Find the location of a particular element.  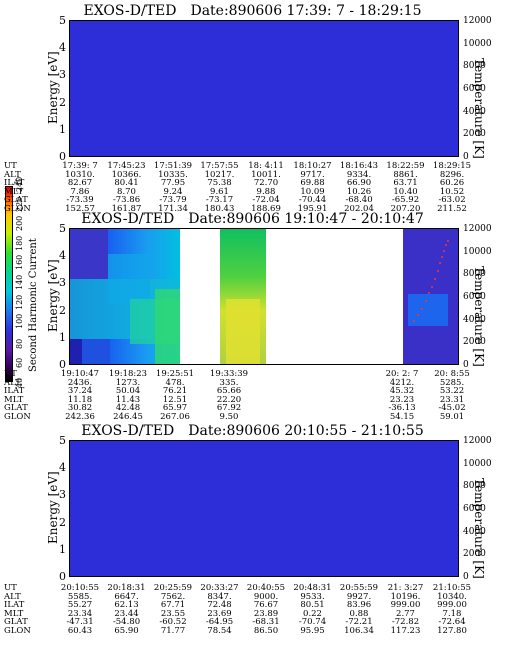

table-cell: 2436. is located at coordinates (80, 382).